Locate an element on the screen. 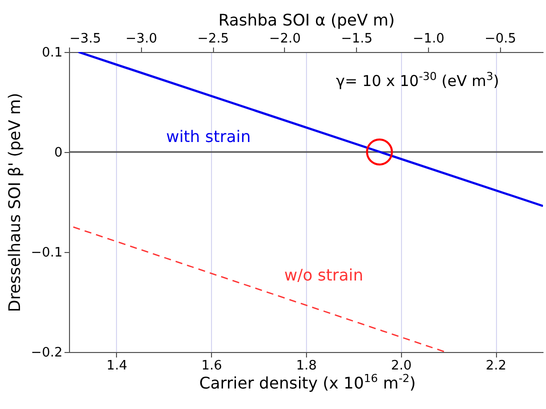 This screenshot has width=546, height=409. series-label: w/o strain is located at coordinates (324, 275).